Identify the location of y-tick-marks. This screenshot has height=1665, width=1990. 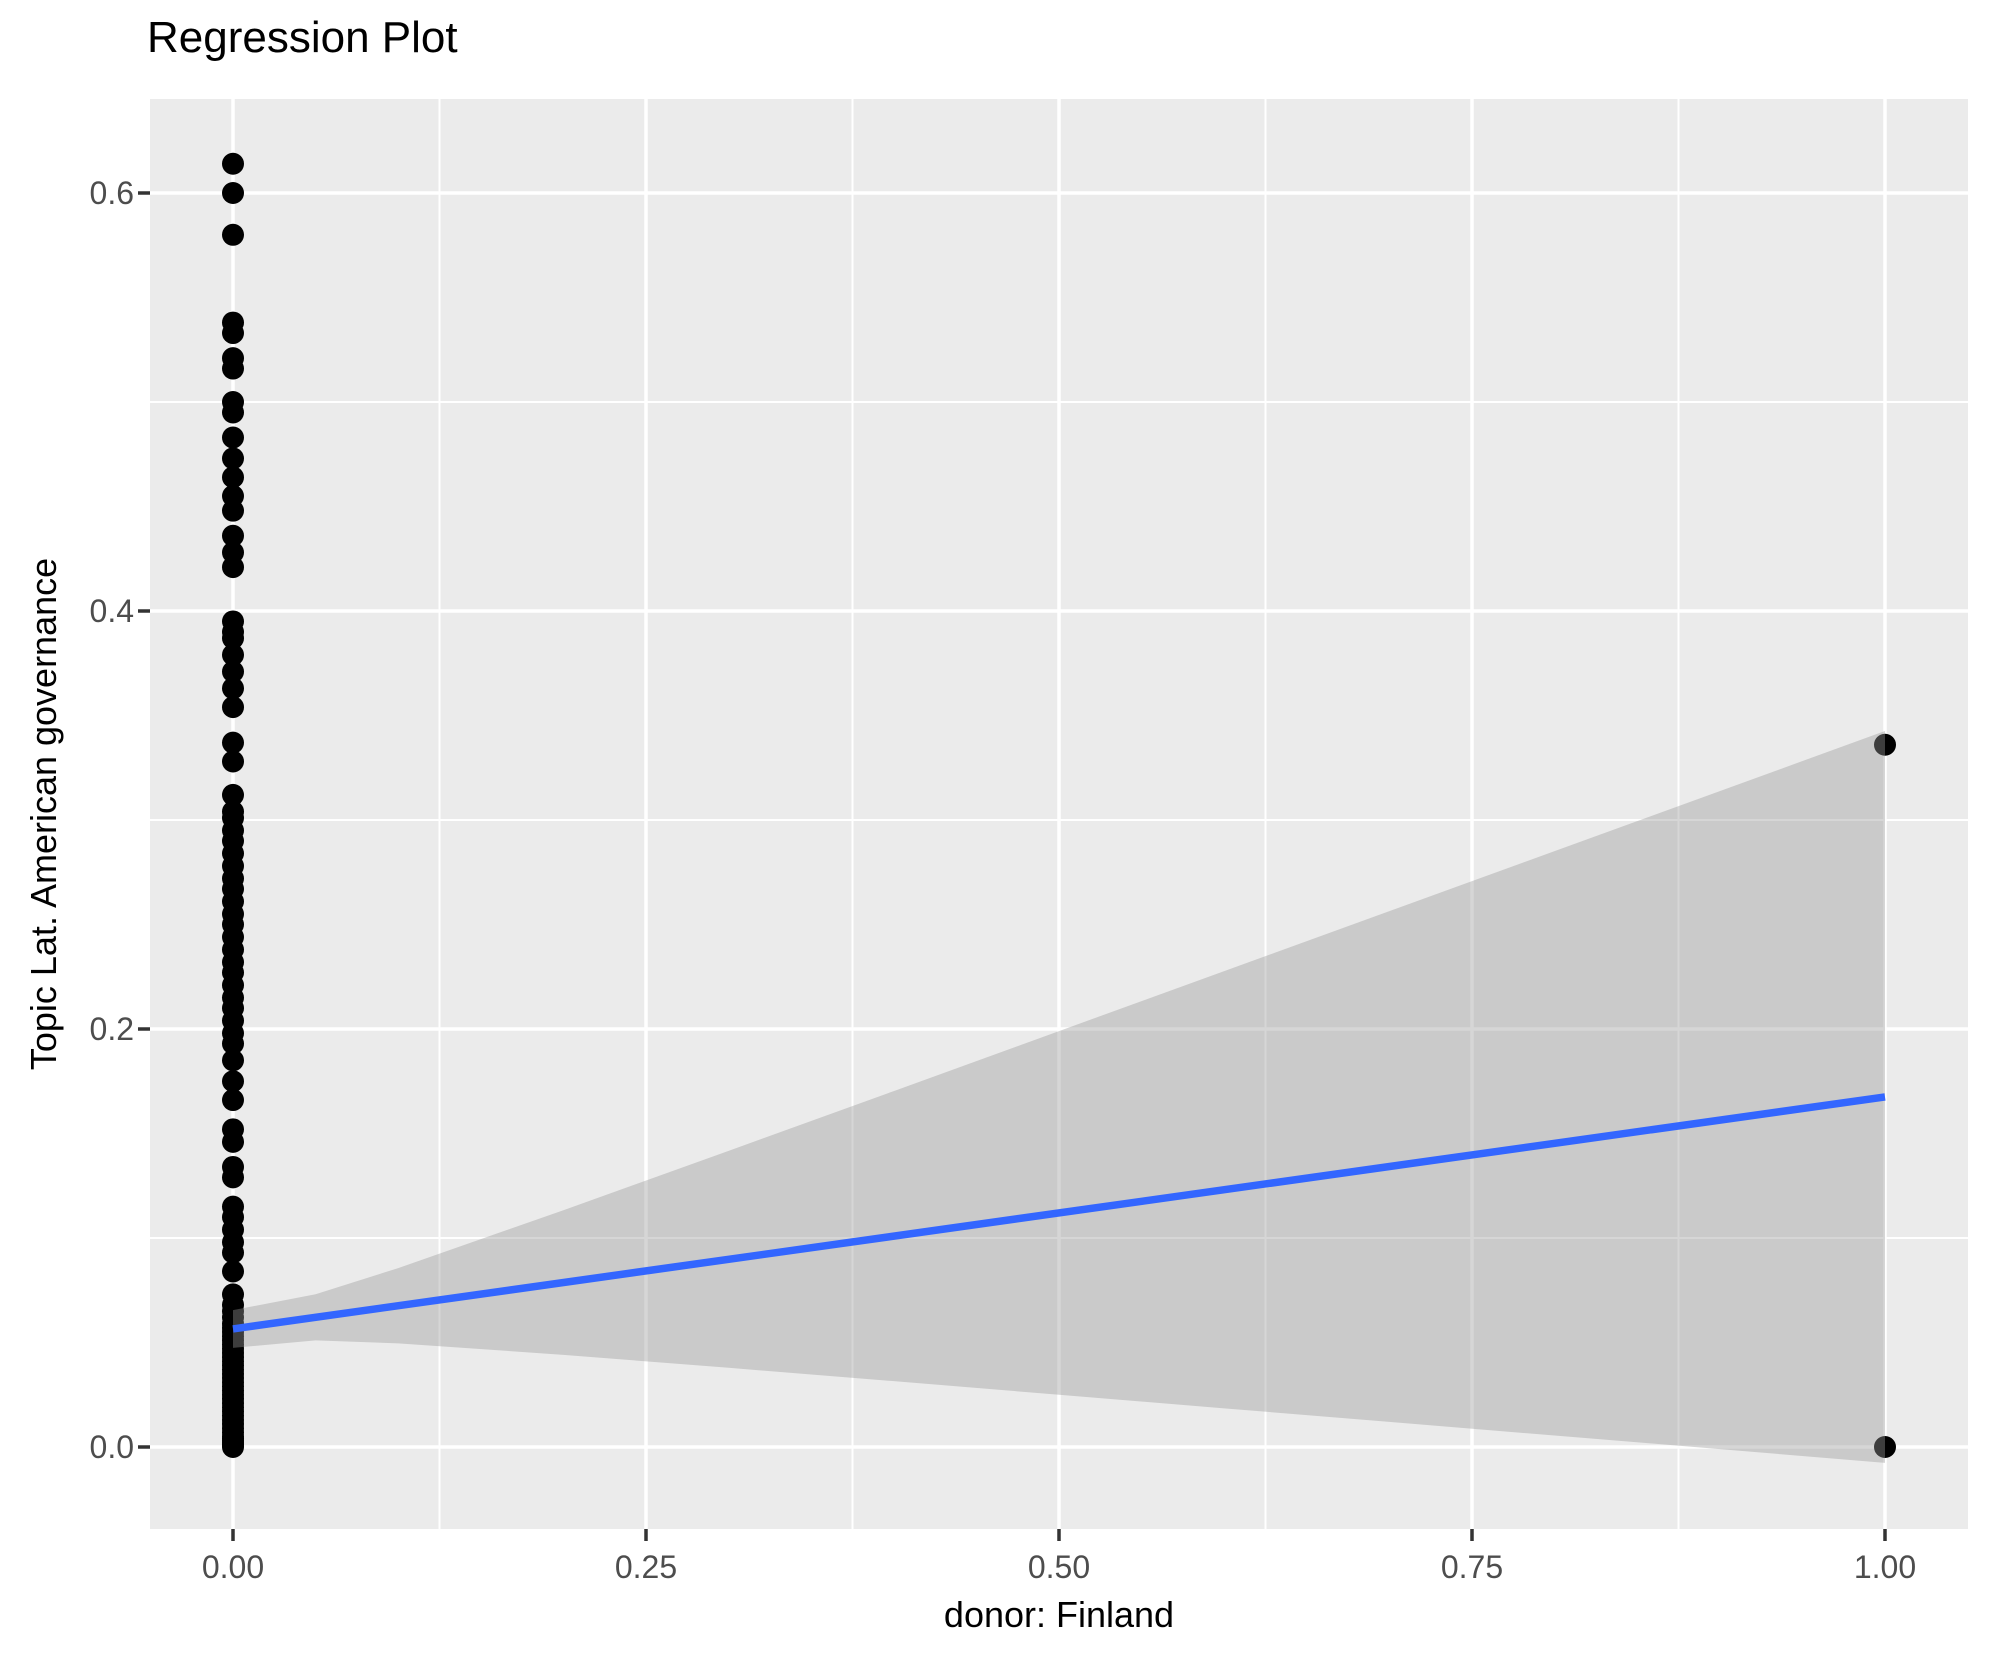
(144, 820).